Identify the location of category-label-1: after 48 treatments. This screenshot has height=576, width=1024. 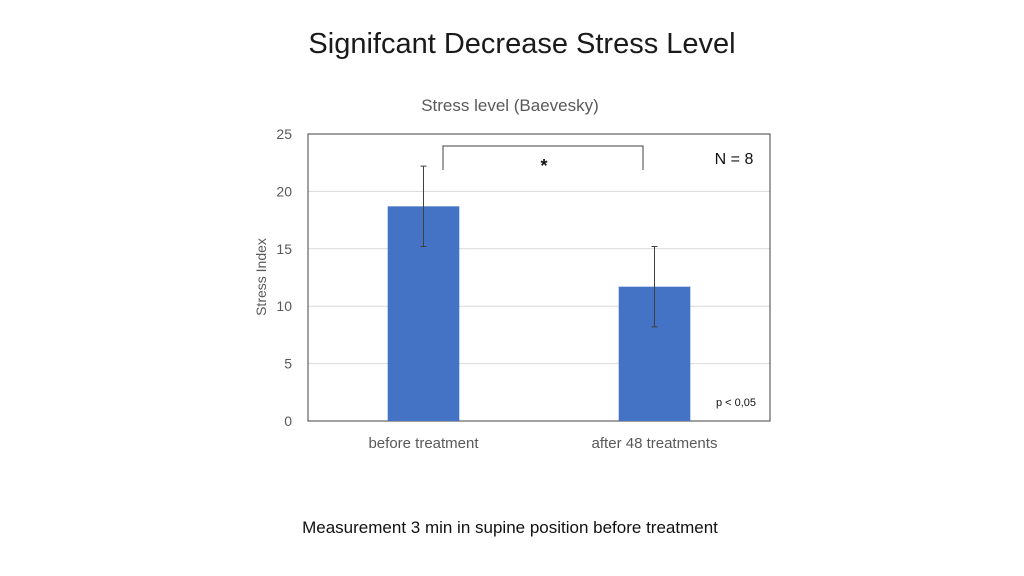
(655, 443).